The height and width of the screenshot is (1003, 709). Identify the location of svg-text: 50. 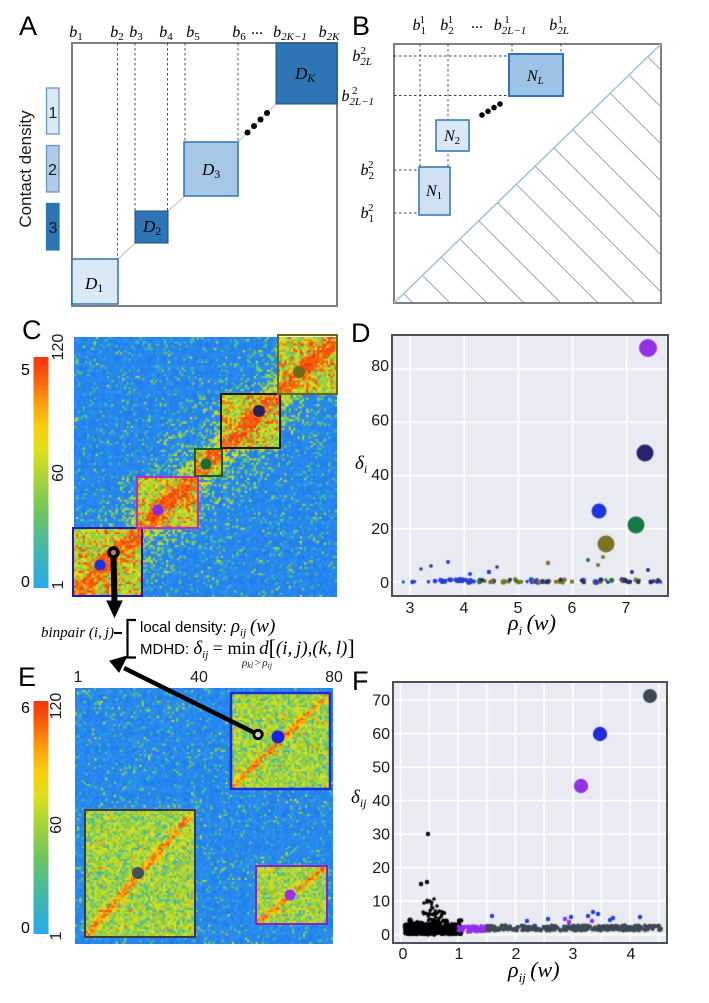
(381, 768).